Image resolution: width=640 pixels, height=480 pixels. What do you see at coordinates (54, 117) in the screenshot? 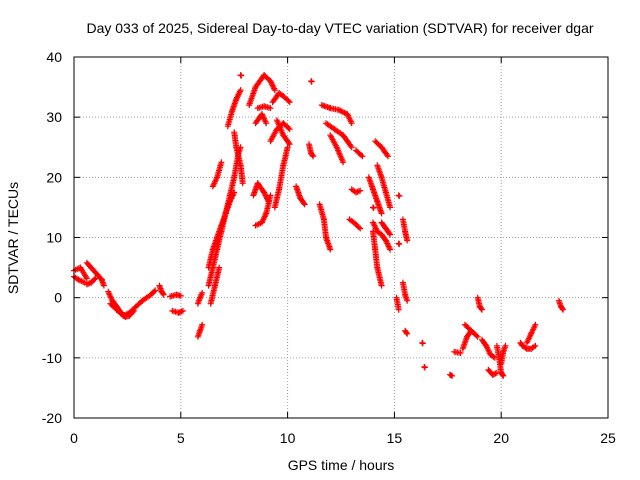
I see `y-tick-label: 30` at bounding box center [54, 117].